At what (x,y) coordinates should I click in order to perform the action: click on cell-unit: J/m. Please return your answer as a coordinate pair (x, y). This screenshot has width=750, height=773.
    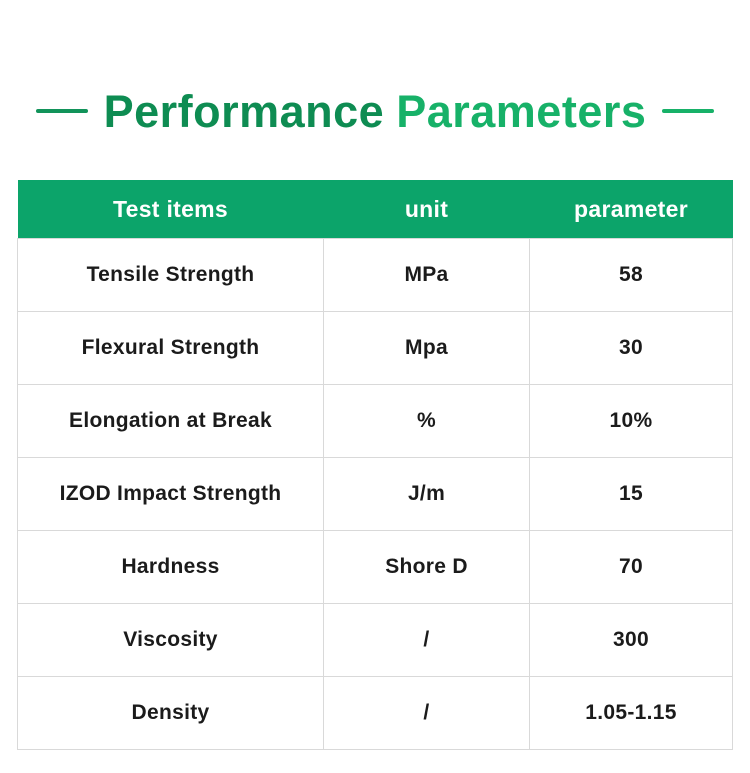
    Looking at the image, I should click on (426, 494).